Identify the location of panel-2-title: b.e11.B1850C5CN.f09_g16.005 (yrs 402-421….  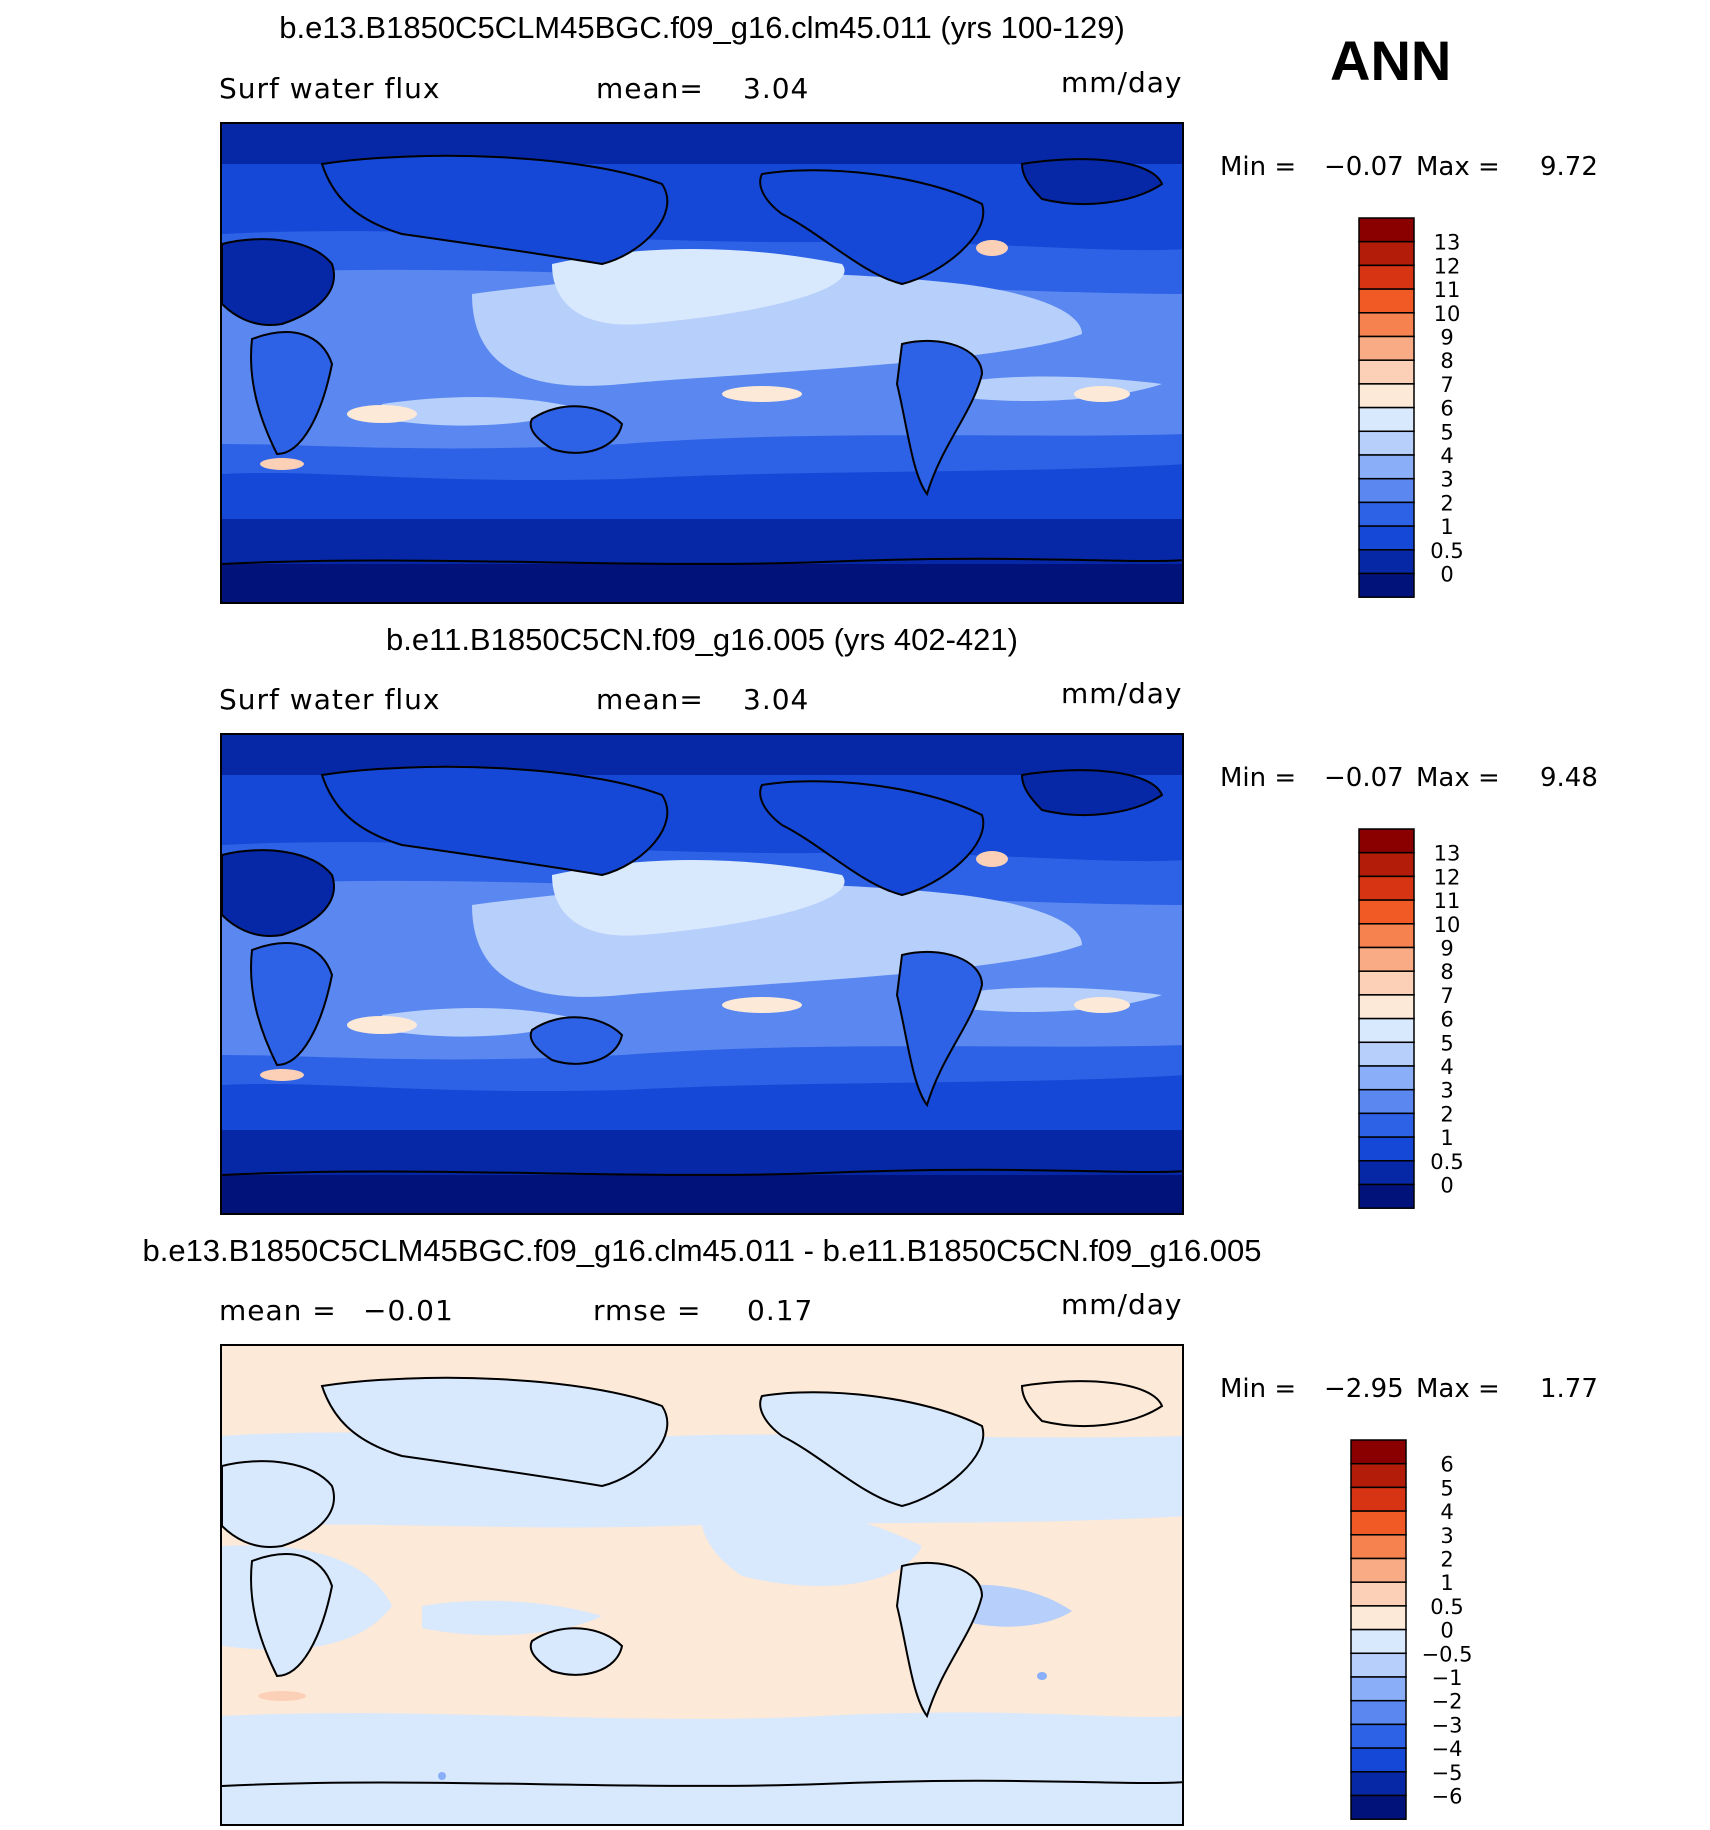
(702, 639).